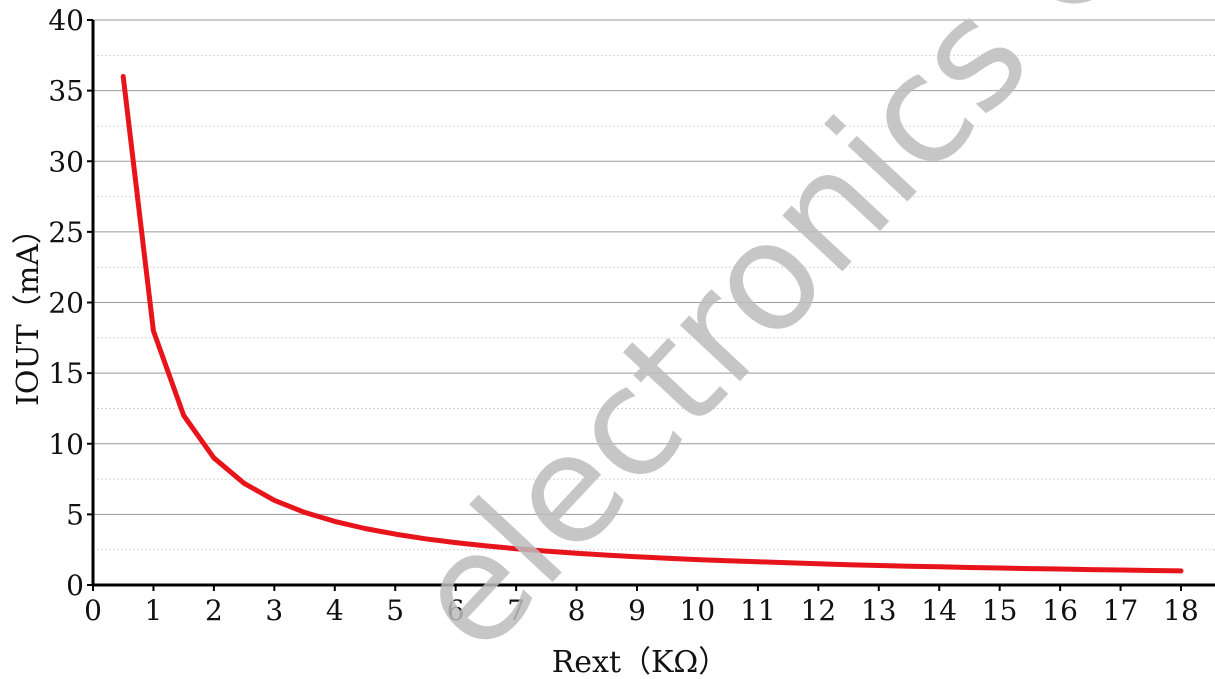 This screenshot has width=1215, height=679. I want to click on y-tick-label: 35, so click(66, 91).